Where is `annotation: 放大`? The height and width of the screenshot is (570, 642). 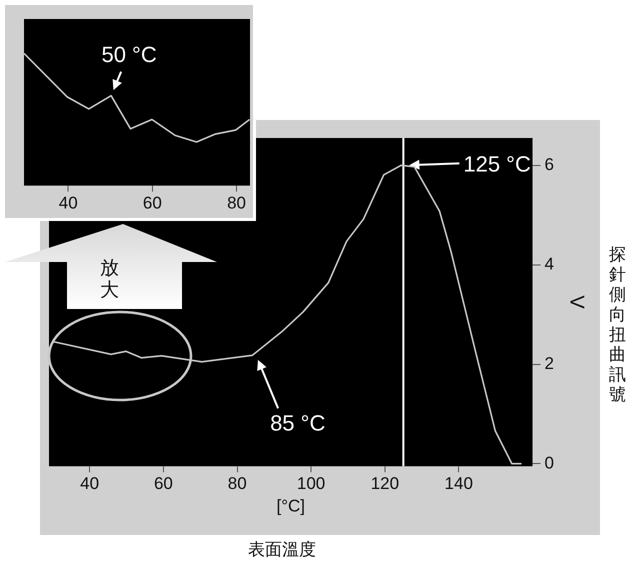 annotation: 放大 is located at coordinates (110, 279).